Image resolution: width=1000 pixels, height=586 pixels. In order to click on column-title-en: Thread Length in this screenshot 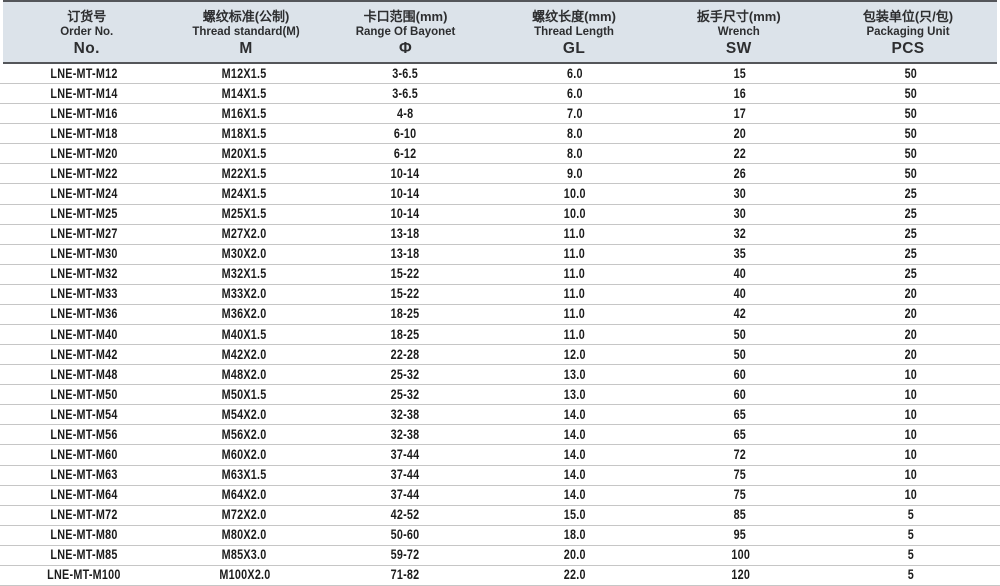, I will do `click(574, 31)`.